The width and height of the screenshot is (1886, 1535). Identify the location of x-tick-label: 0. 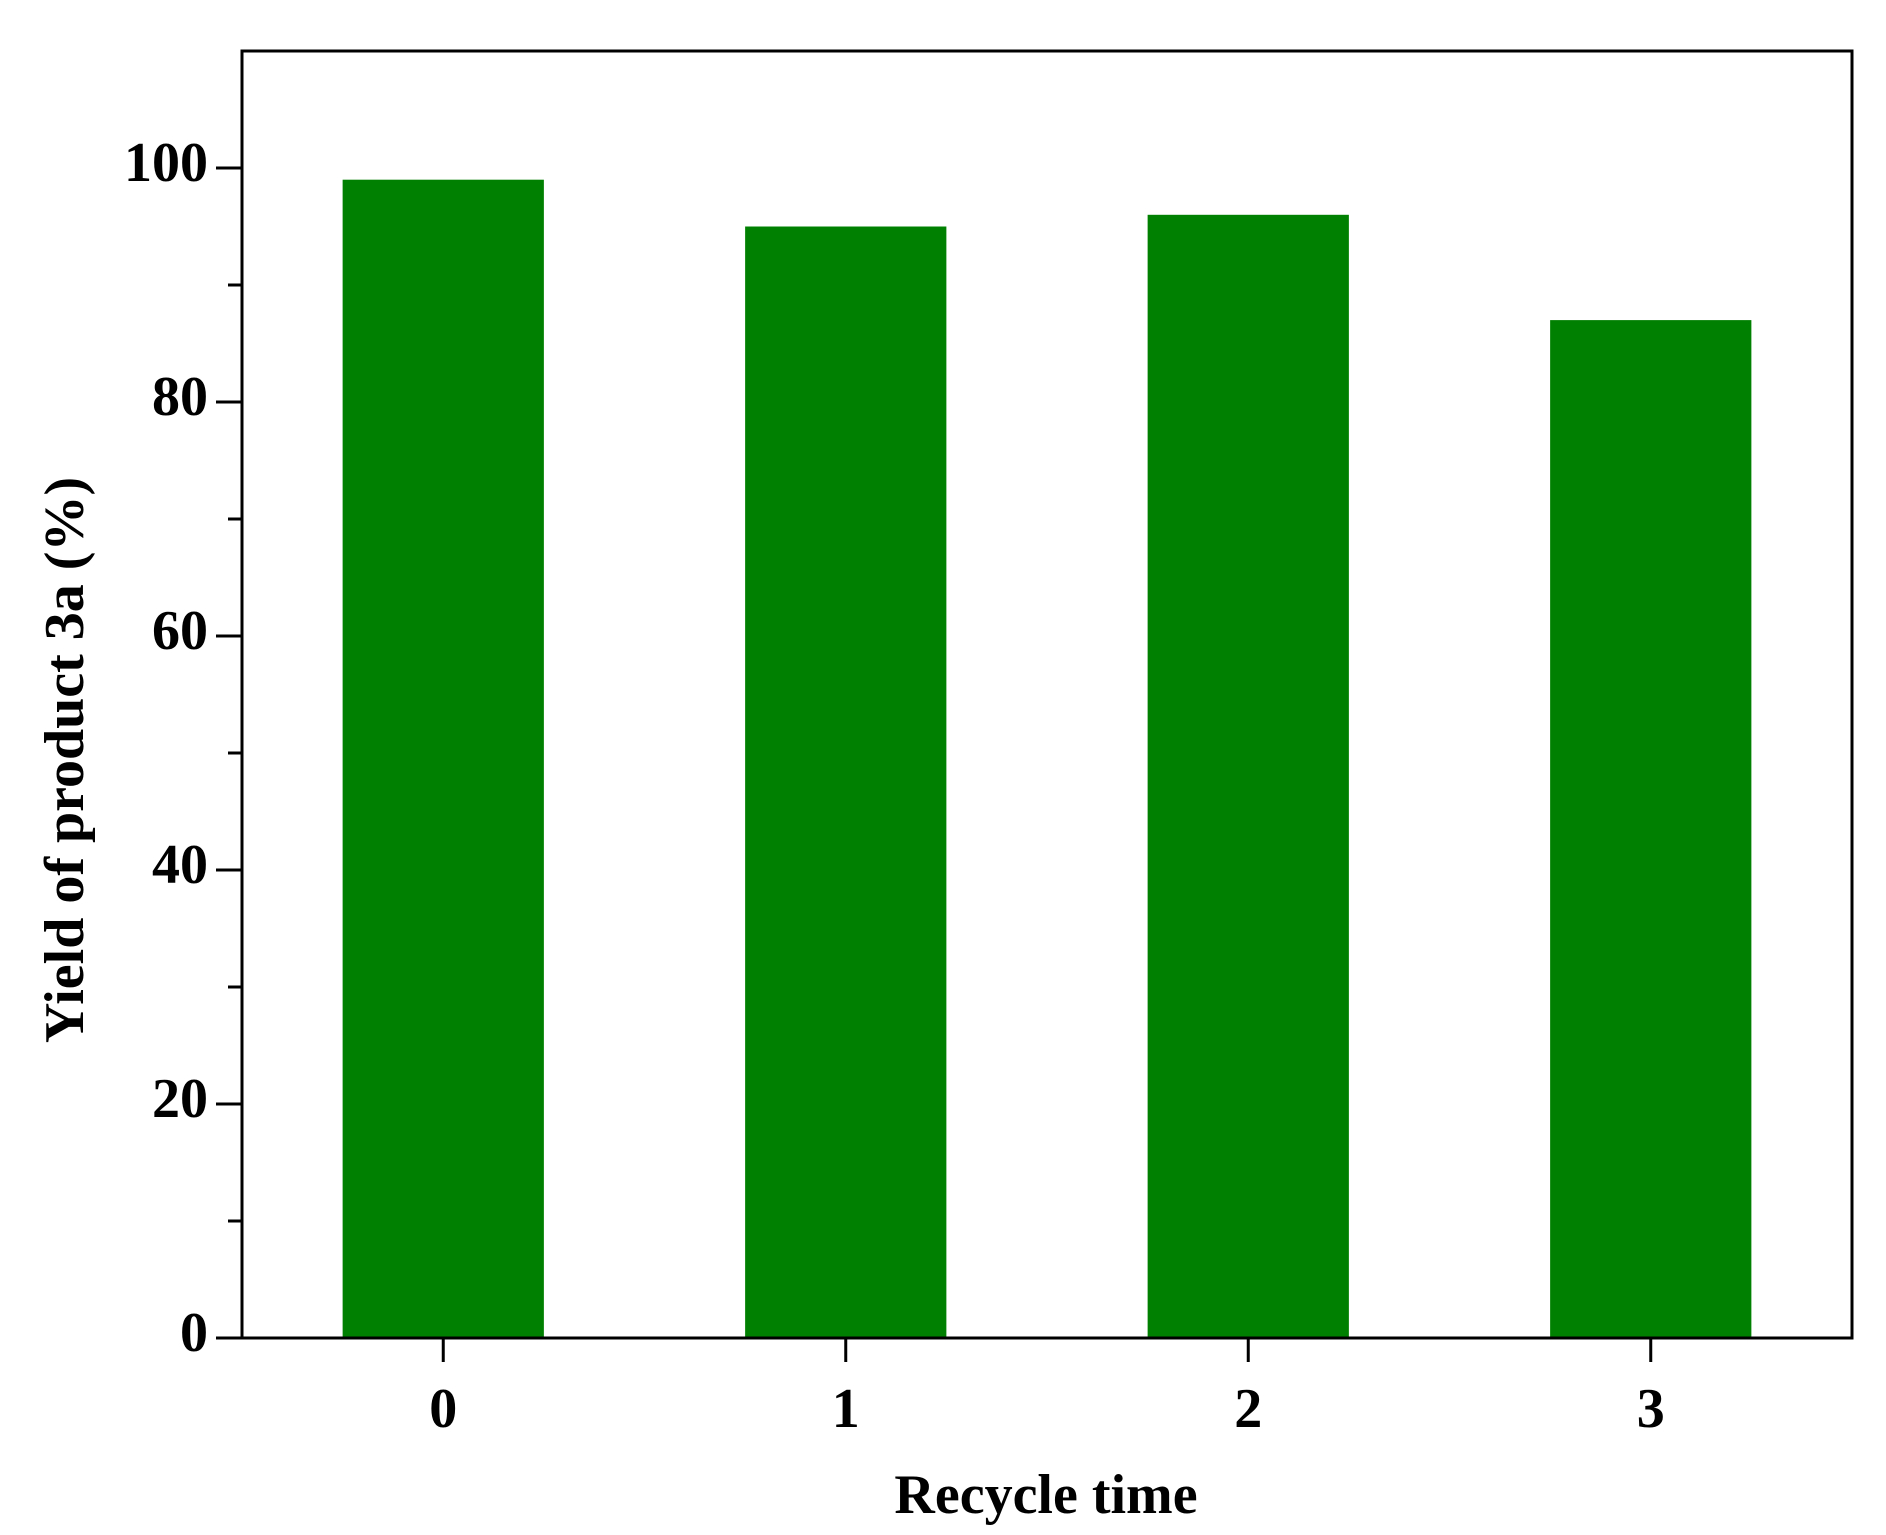
(443, 1409).